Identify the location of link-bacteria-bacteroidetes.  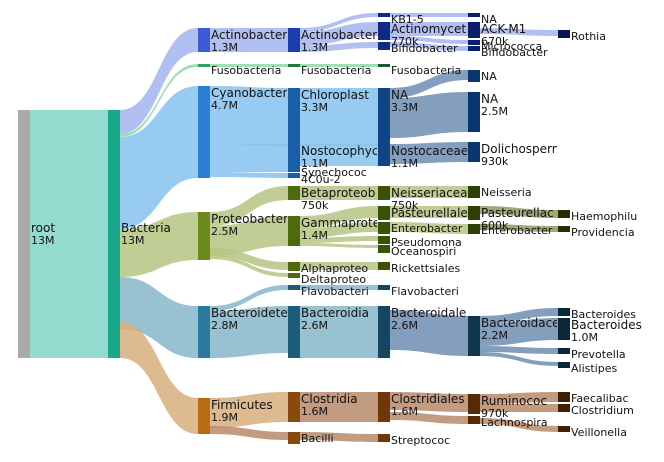
(159, 317).